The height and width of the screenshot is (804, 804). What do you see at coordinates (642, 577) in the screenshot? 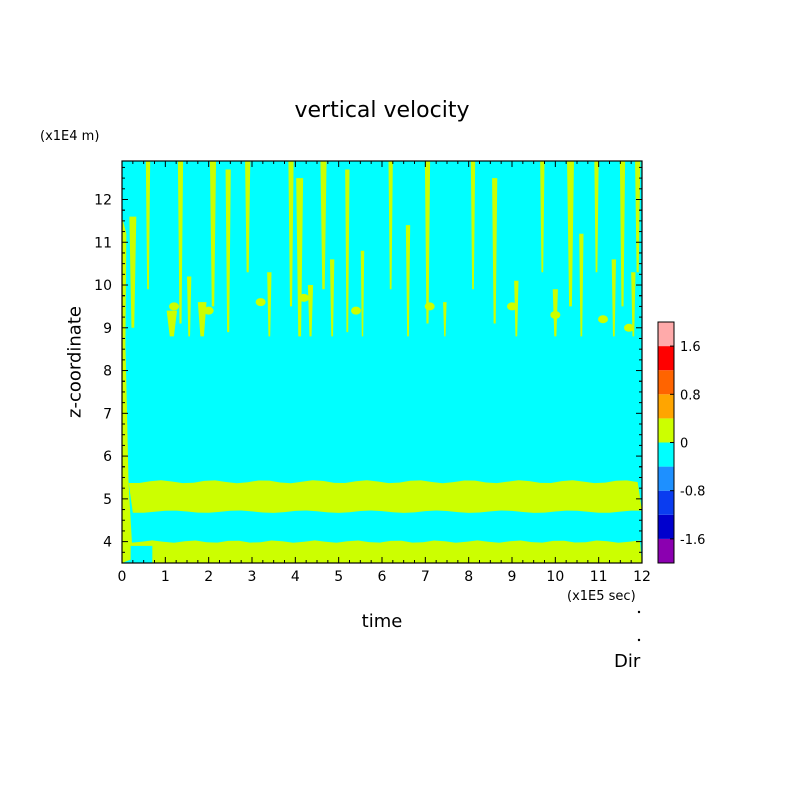
I see `x-tick-label: 12` at bounding box center [642, 577].